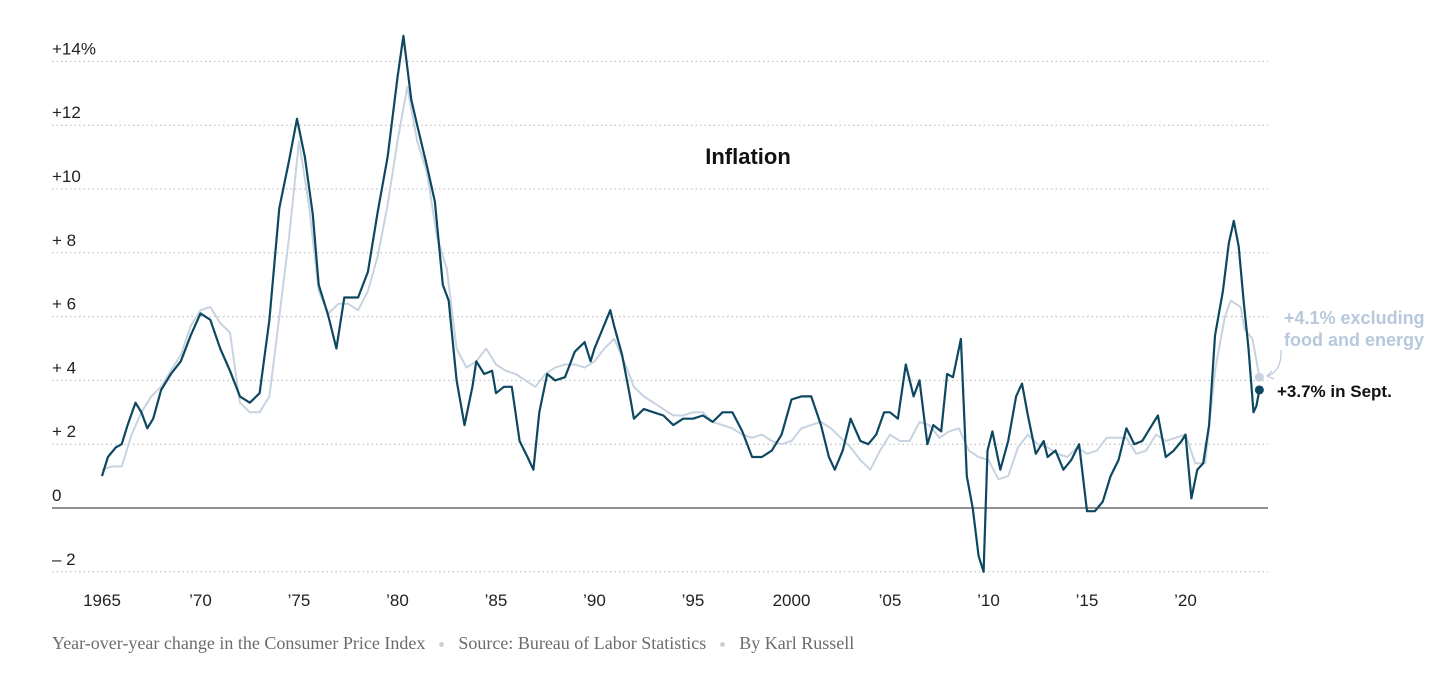 This screenshot has width=1456, height=682. What do you see at coordinates (988, 600) in the screenshot?
I see `x-tick-label: ’10` at bounding box center [988, 600].